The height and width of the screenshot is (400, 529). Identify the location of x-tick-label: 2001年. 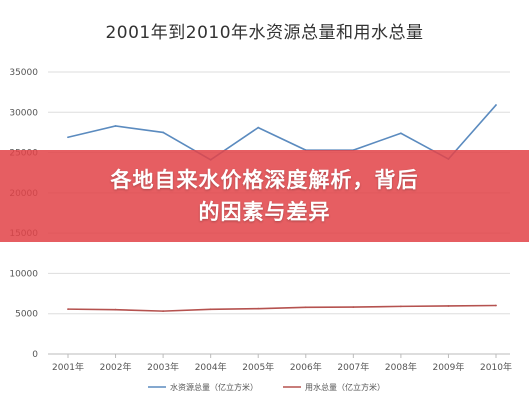
(68, 367).